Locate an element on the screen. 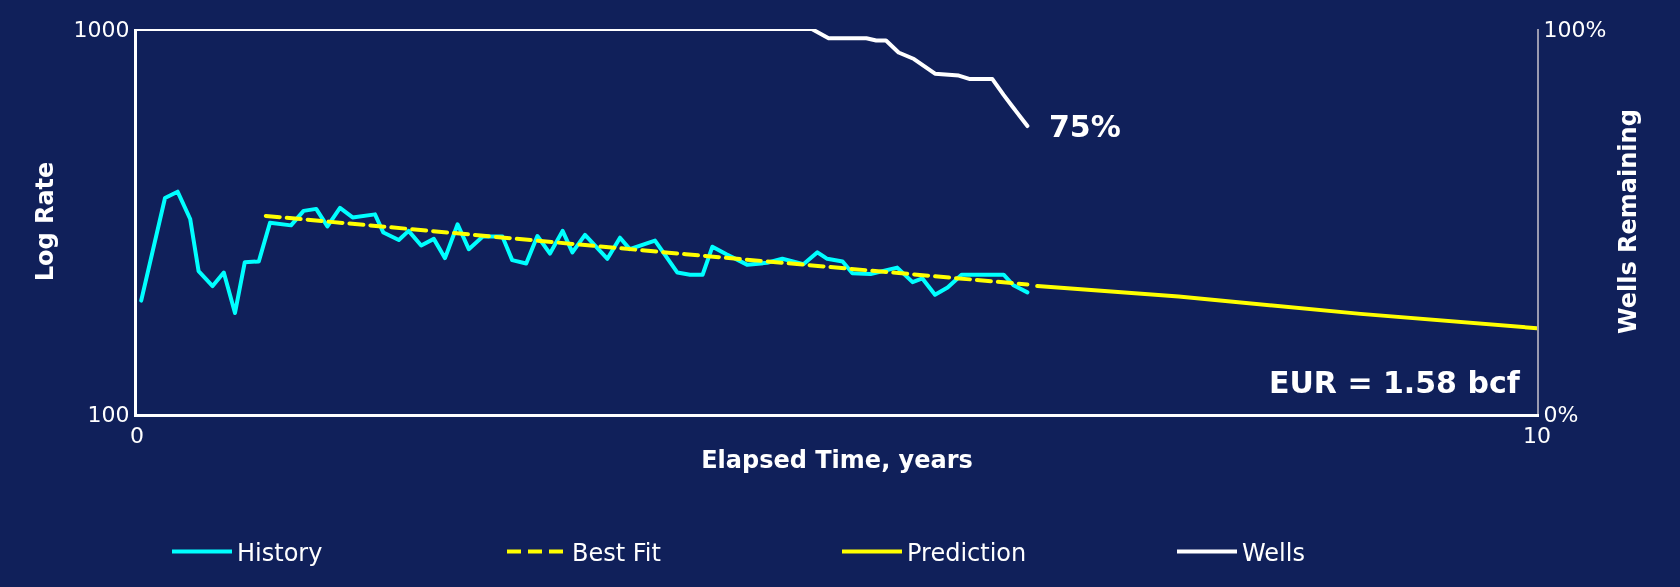  legend-label: Best Fit is located at coordinates (616, 552).